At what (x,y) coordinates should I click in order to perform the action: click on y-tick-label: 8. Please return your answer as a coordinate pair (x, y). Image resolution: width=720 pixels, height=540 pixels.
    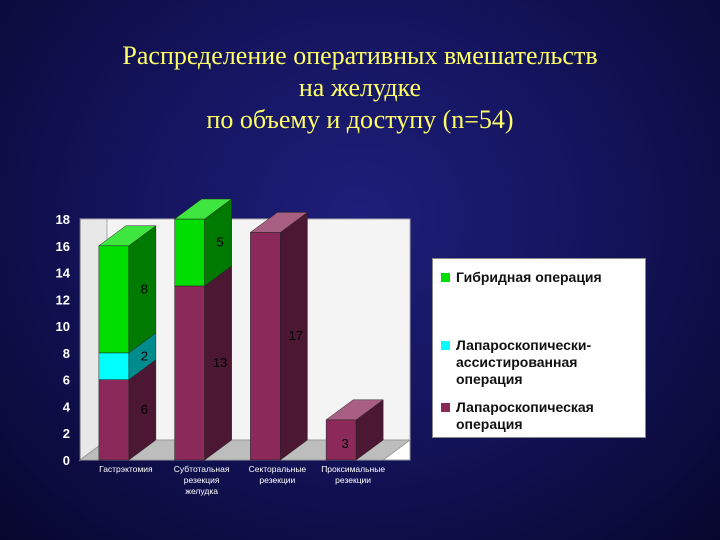
    Looking at the image, I should click on (66, 353).